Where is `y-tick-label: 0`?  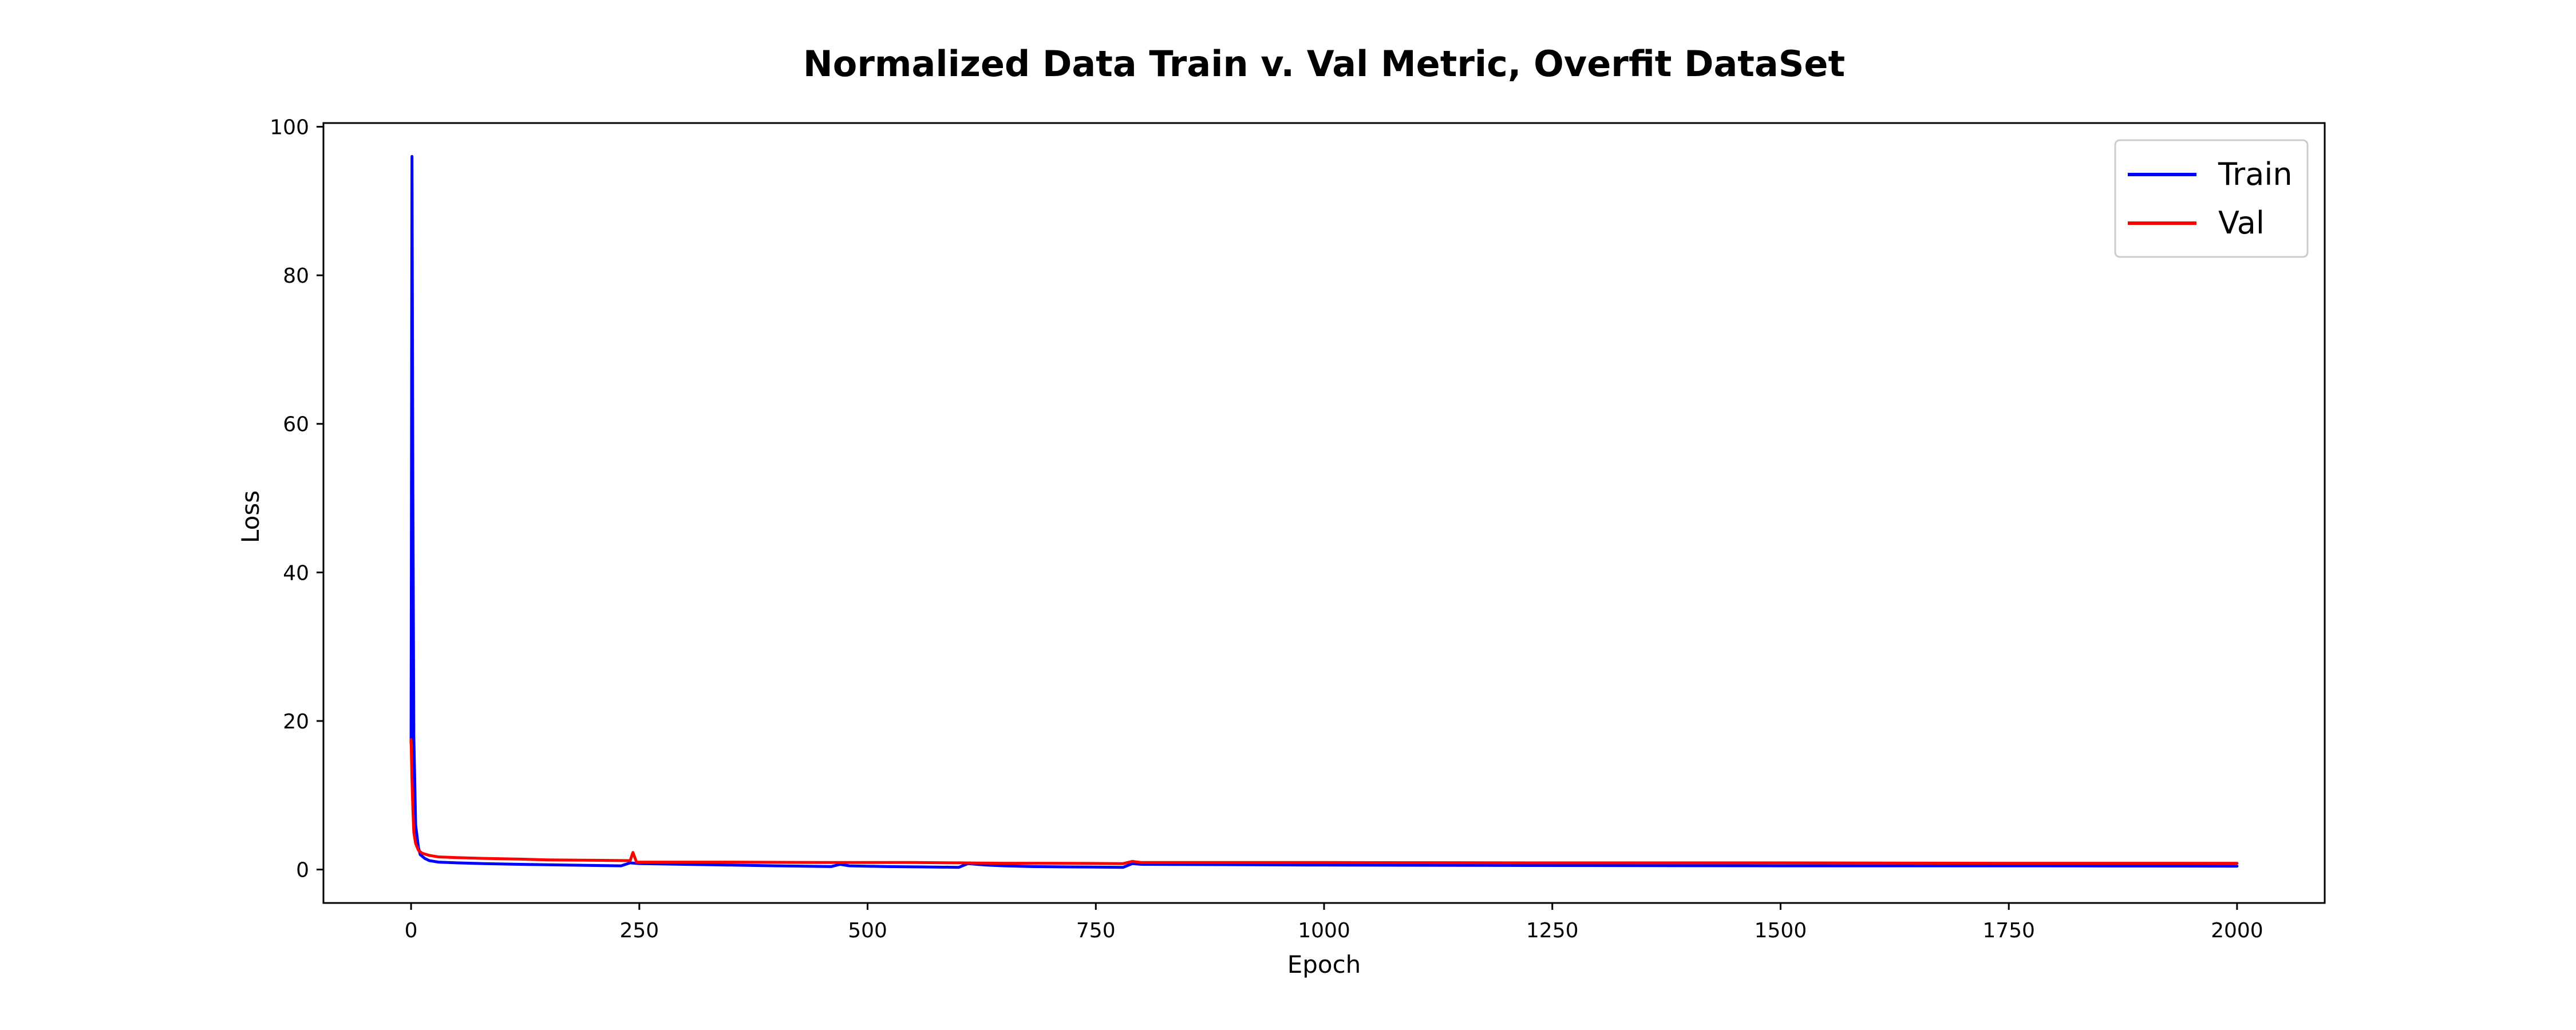 y-tick-label: 0 is located at coordinates (302, 870).